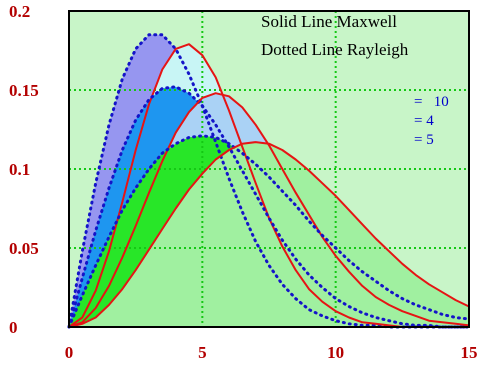 The height and width of the screenshot is (366, 483). I want to click on sigma-label-3: = 5, so click(424, 140).